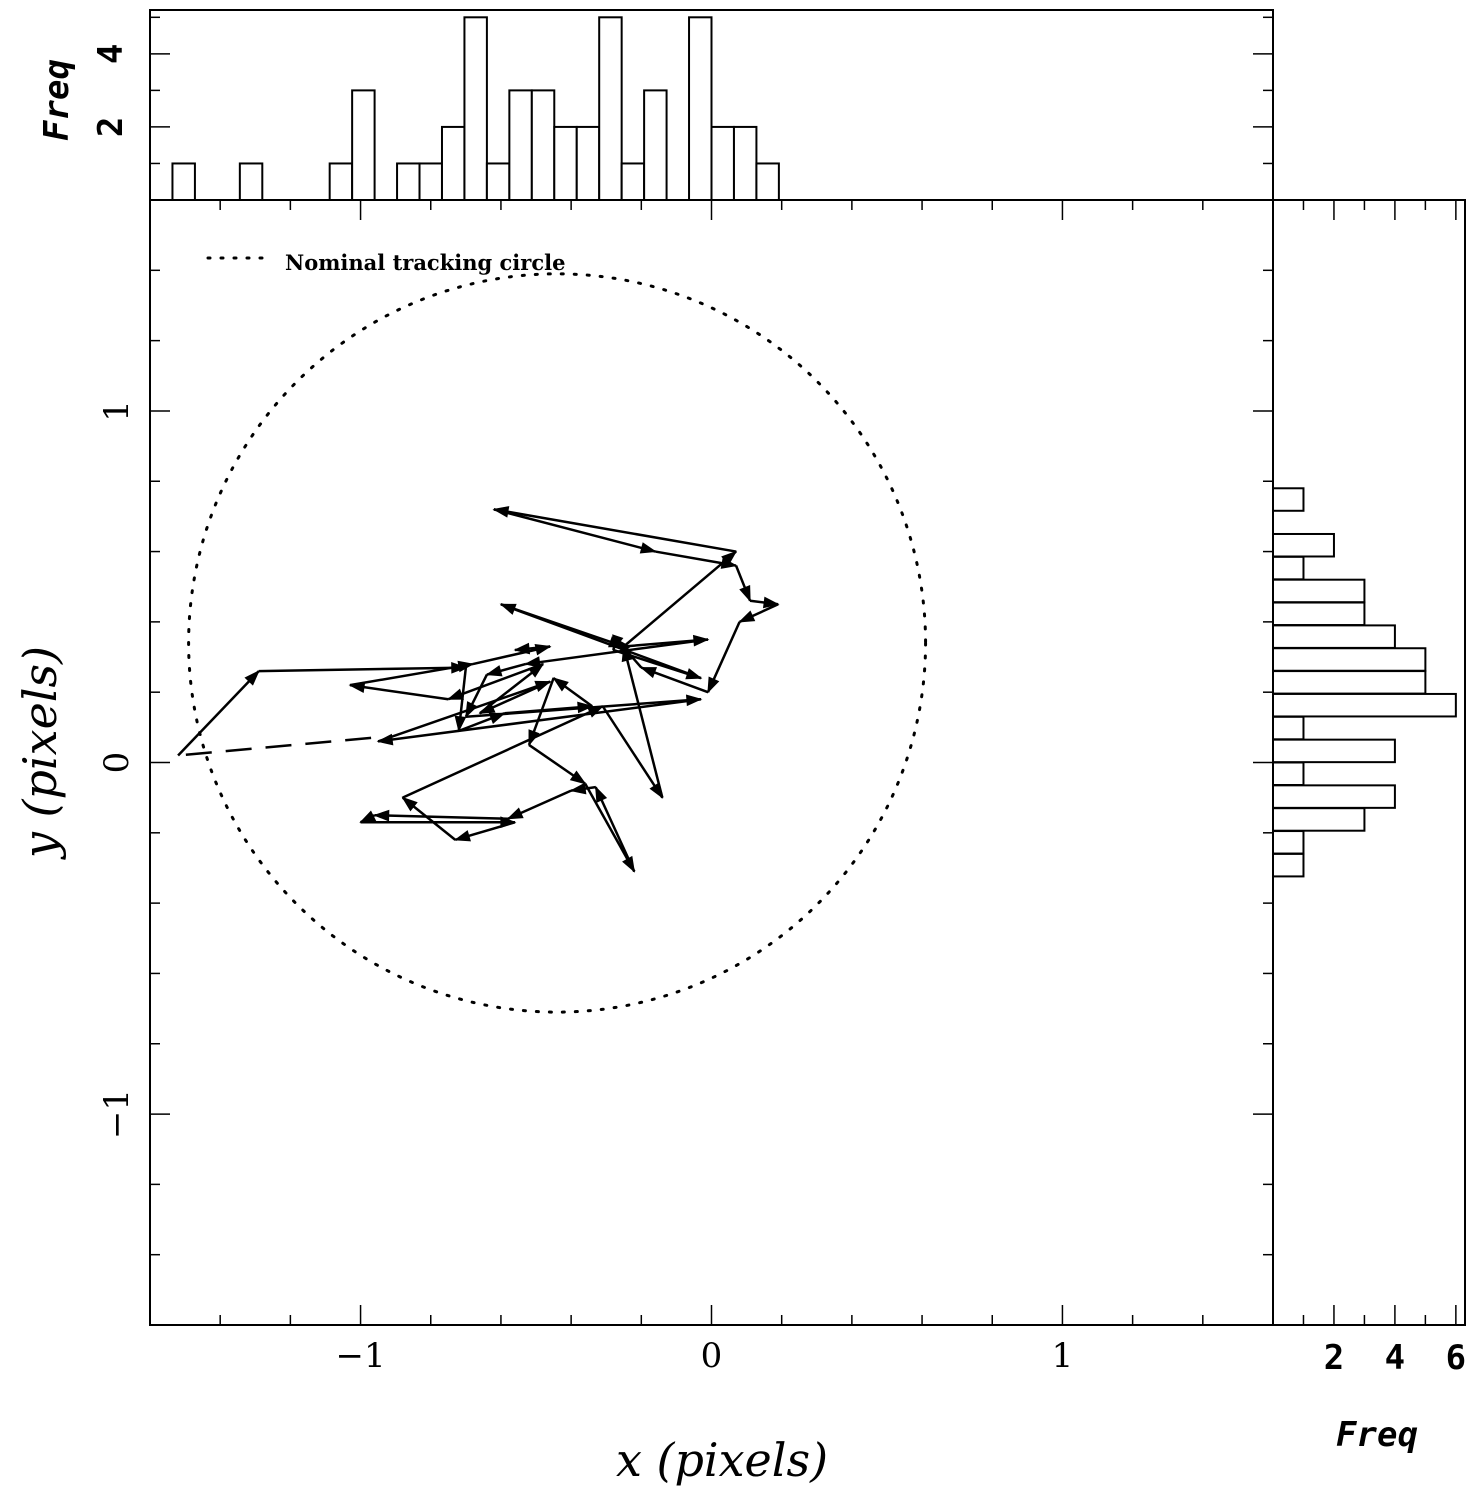 This screenshot has height=1488, width=1484. Describe the element at coordinates (361, 1356) in the screenshot. I see `x-tick-label: −1` at that location.